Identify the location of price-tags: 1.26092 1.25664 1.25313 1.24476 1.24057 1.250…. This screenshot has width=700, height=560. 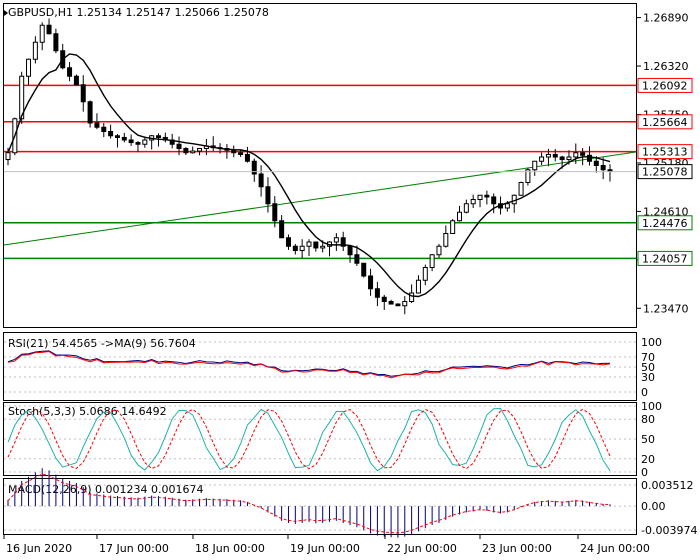
(665, 171).